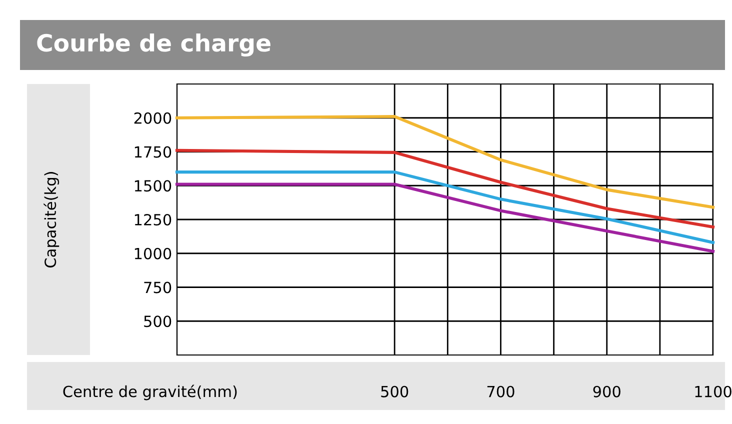 The image size is (732, 424). I want to click on y-tick-label: 1250, so click(153, 220).